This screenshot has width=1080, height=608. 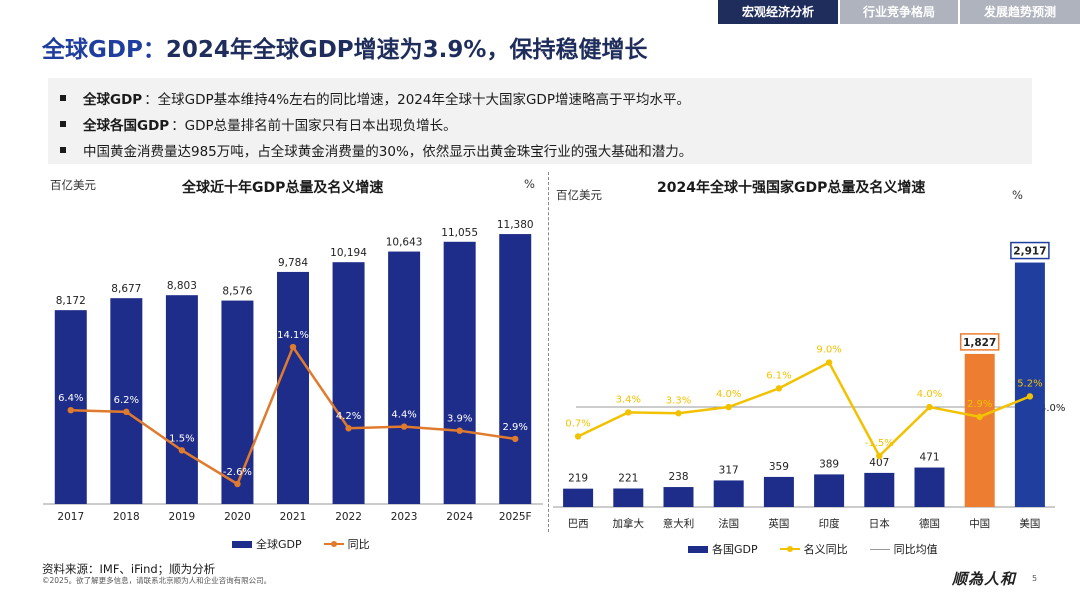 I want to click on gdp-bar-label: 317, so click(x=729, y=470).